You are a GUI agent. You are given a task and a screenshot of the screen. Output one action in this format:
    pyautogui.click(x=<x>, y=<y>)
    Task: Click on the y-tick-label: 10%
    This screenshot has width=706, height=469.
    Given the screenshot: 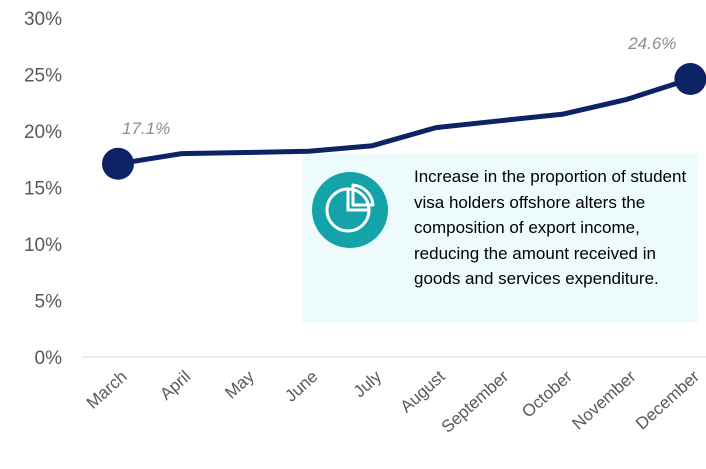 What is the action you would take?
    pyautogui.click(x=43, y=245)
    